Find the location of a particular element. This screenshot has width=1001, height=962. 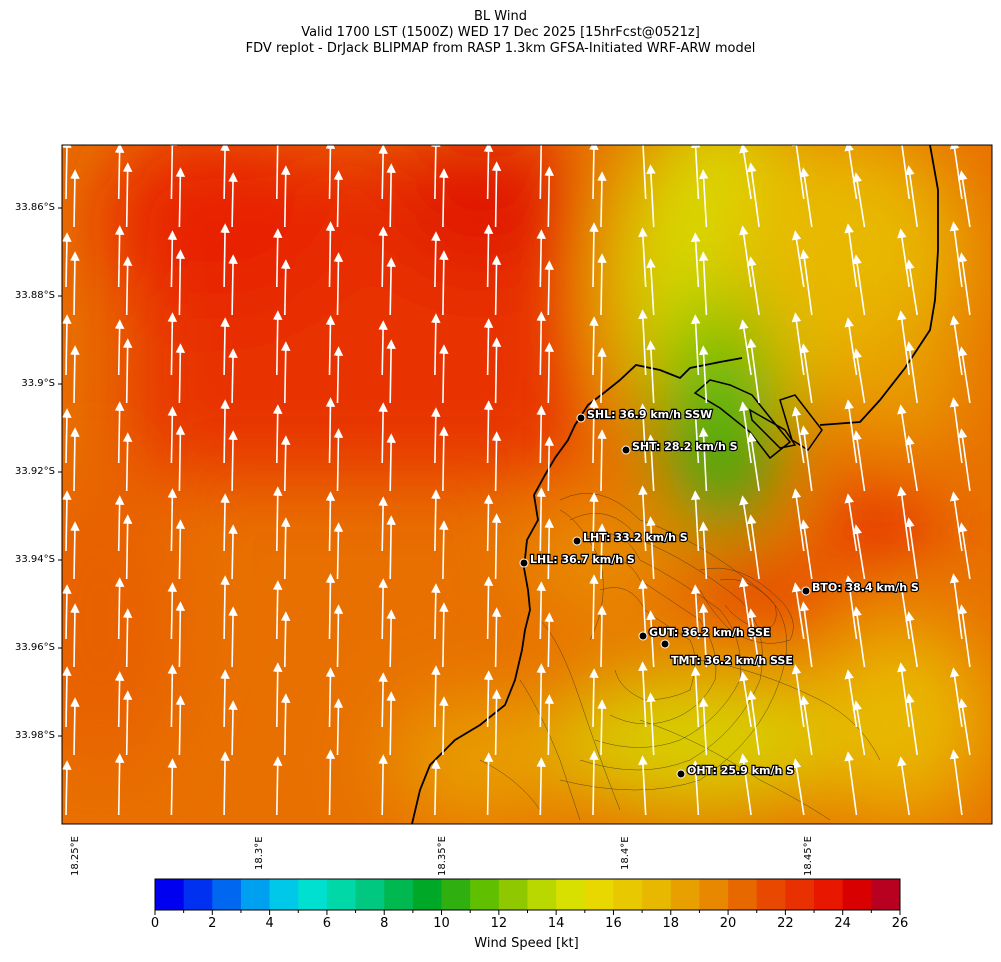

colorbar-tick: 6 is located at coordinates (327, 923).